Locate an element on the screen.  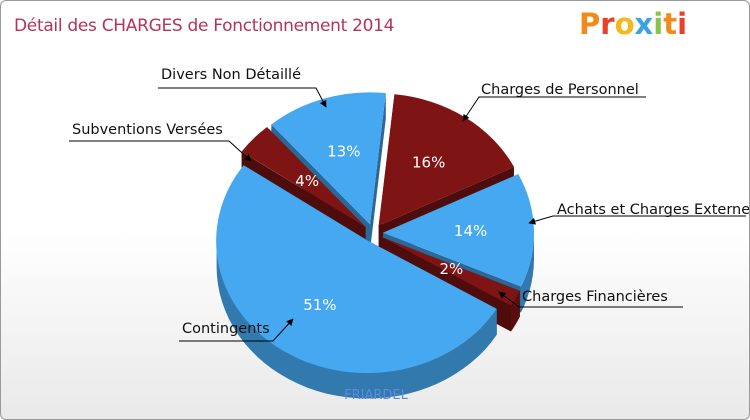
legend-label-subventions-versees: Subventions Versées is located at coordinates (147, 130).